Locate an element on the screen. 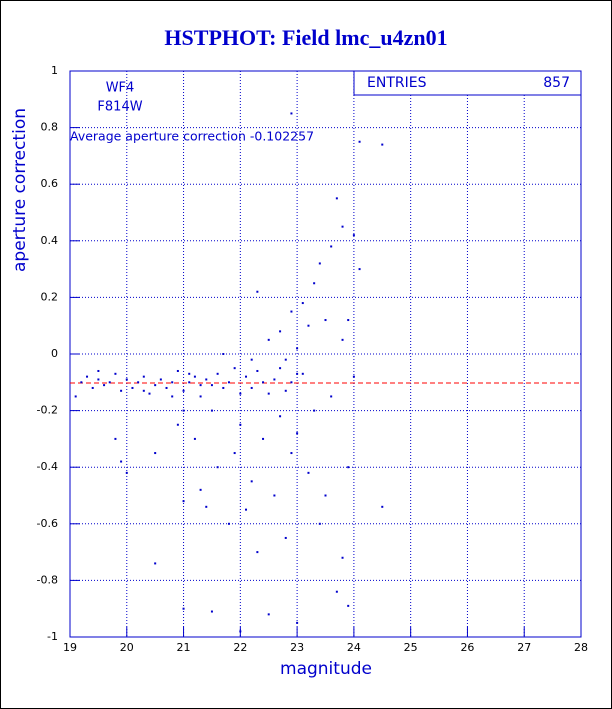 Image resolution: width=612 pixels, height=709 pixels. annotation: WF4 is located at coordinates (120, 88).